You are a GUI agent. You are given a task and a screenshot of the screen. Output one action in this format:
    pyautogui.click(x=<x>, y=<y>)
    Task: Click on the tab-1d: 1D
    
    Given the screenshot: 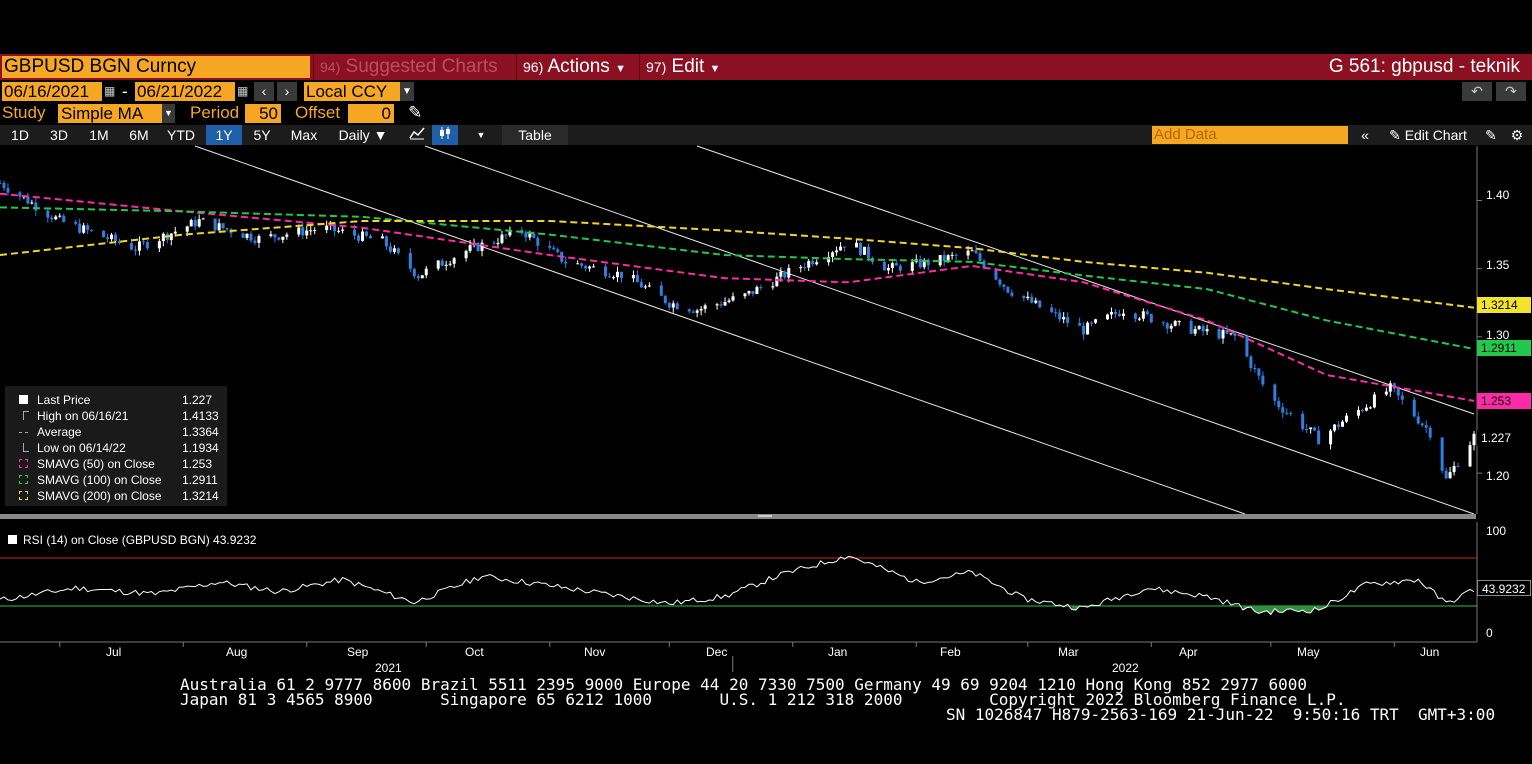 What is the action you would take?
    pyautogui.click(x=20, y=135)
    